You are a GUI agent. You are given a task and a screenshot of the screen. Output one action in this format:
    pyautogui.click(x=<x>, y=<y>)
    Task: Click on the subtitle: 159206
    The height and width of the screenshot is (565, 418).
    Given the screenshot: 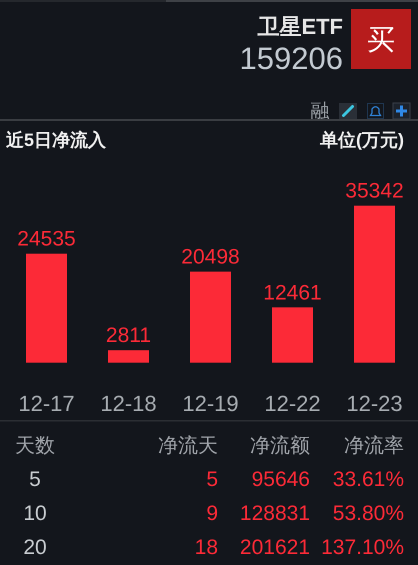 What is the action you would take?
    pyautogui.click(x=291, y=58)
    